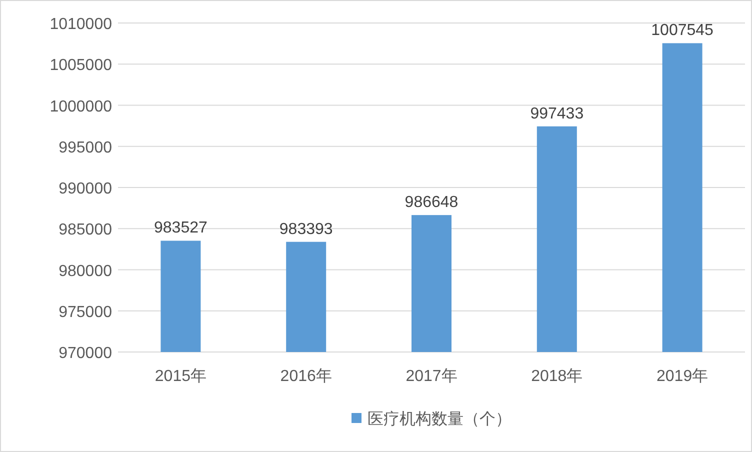  Describe the element at coordinates (557, 113) in the screenshot. I see `data-label: 997433` at that location.